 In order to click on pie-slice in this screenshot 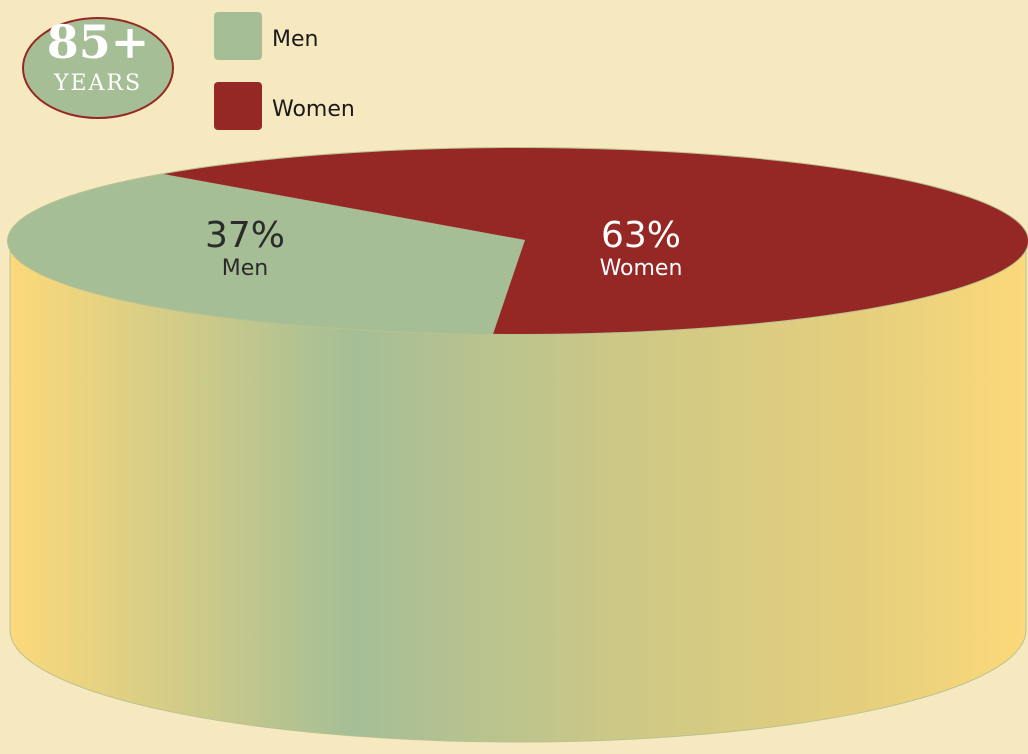, I will do `click(266, 254)`.